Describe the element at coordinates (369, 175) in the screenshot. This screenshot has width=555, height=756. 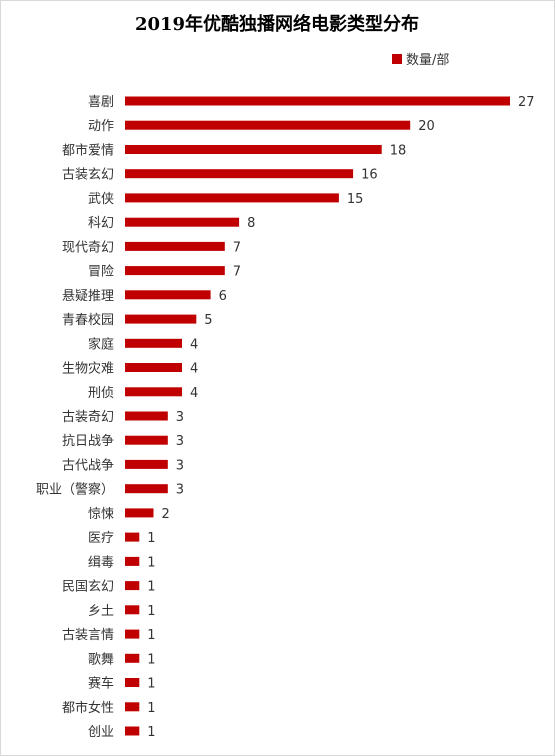
I see `value-label: 16` at that location.